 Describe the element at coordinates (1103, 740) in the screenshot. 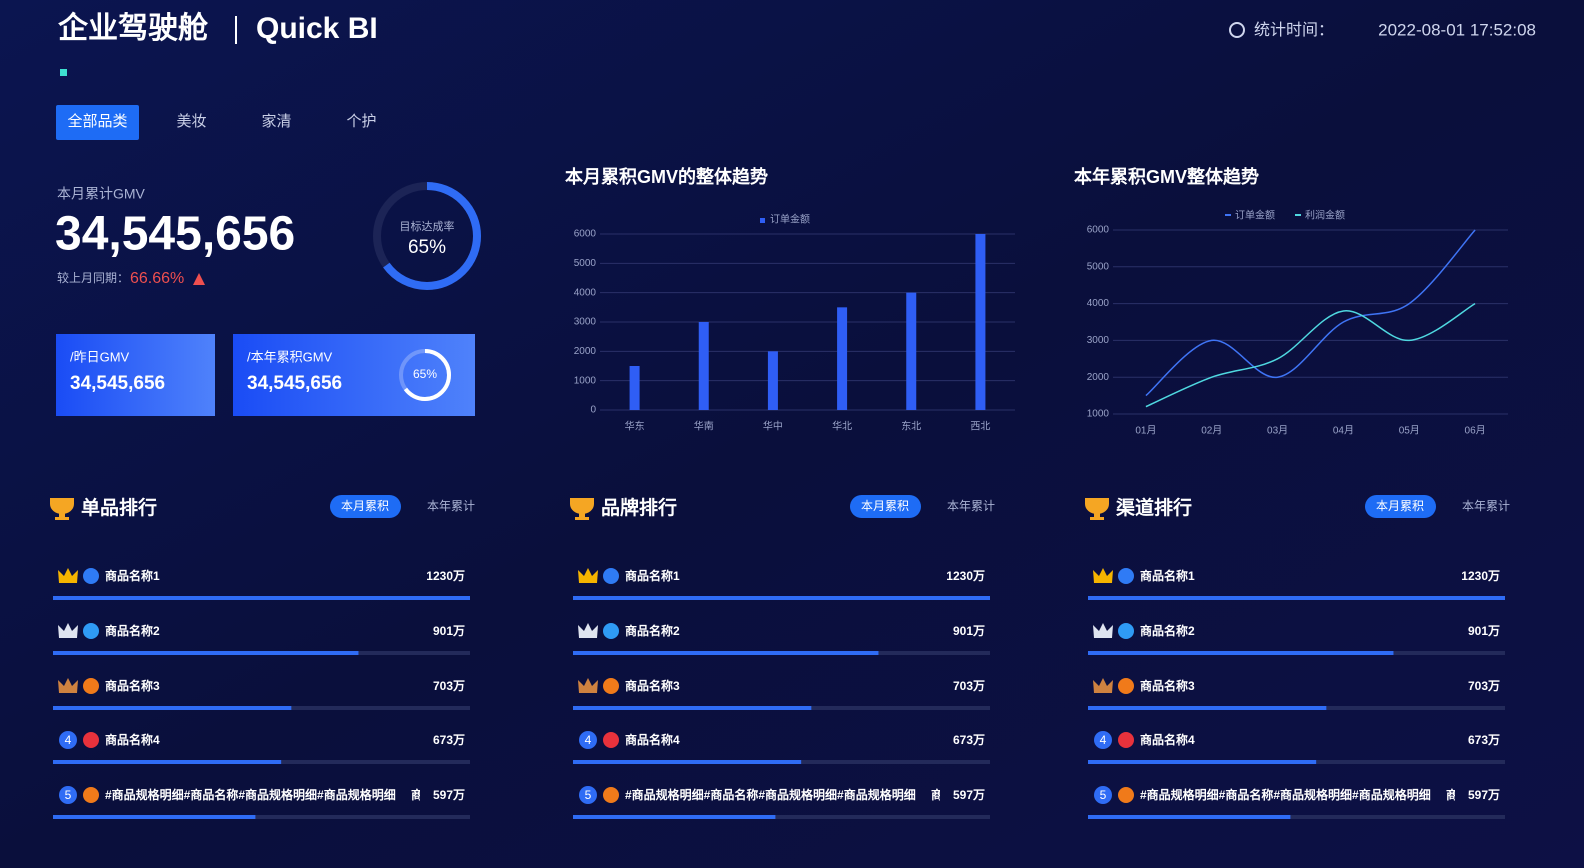

I see `rank-number: 4` at that location.